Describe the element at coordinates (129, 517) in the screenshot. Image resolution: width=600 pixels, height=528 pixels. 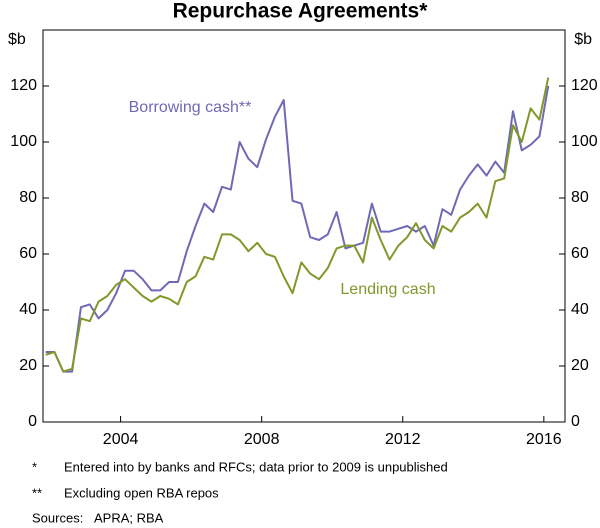
I see `sources-text: APRA; RBA` at that location.